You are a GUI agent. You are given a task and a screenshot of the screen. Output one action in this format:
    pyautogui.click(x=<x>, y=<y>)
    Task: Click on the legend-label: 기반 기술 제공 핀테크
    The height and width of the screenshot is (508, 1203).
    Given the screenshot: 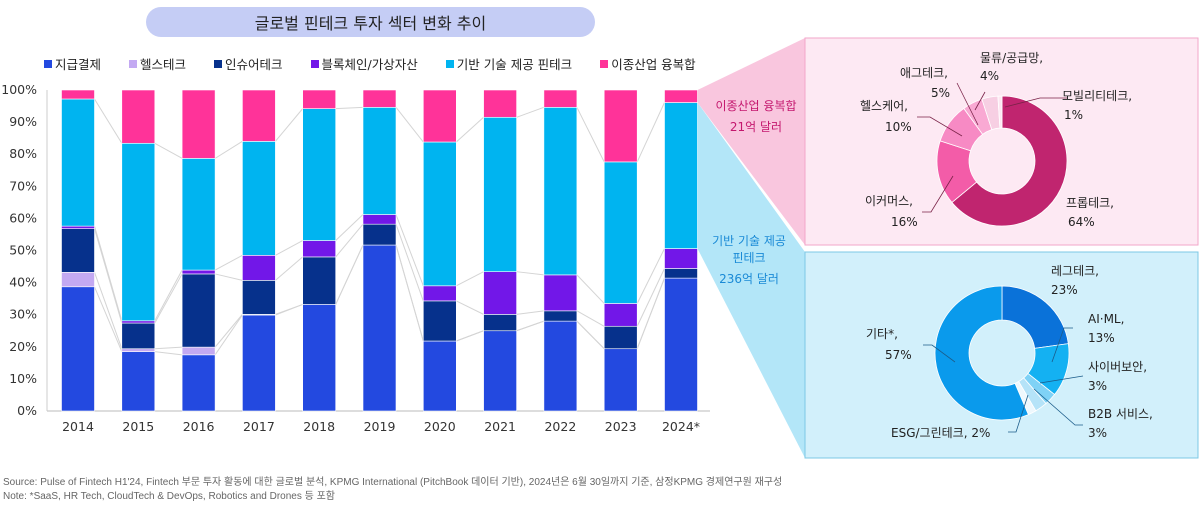 What is the action you would take?
    pyautogui.click(x=514, y=64)
    